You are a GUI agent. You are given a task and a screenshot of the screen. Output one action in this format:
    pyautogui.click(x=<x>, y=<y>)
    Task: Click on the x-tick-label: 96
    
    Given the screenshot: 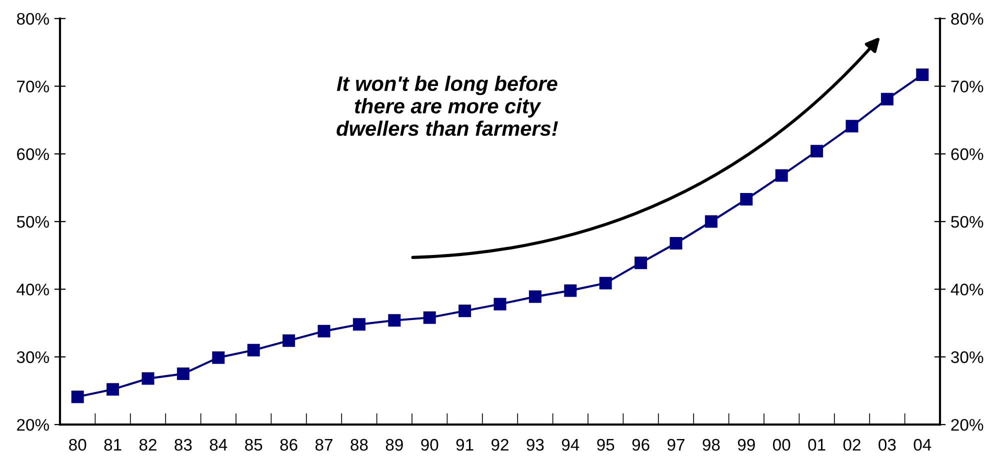 What is the action you would take?
    pyautogui.click(x=641, y=444)
    